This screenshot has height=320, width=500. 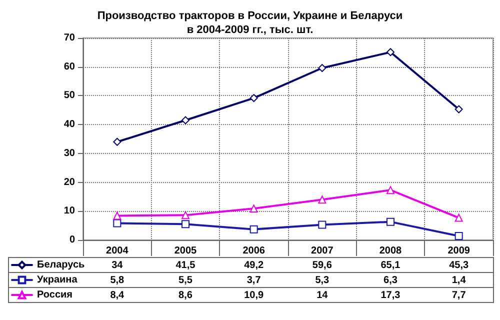 I want to click on x-tick-label: 2006, so click(x=254, y=251).